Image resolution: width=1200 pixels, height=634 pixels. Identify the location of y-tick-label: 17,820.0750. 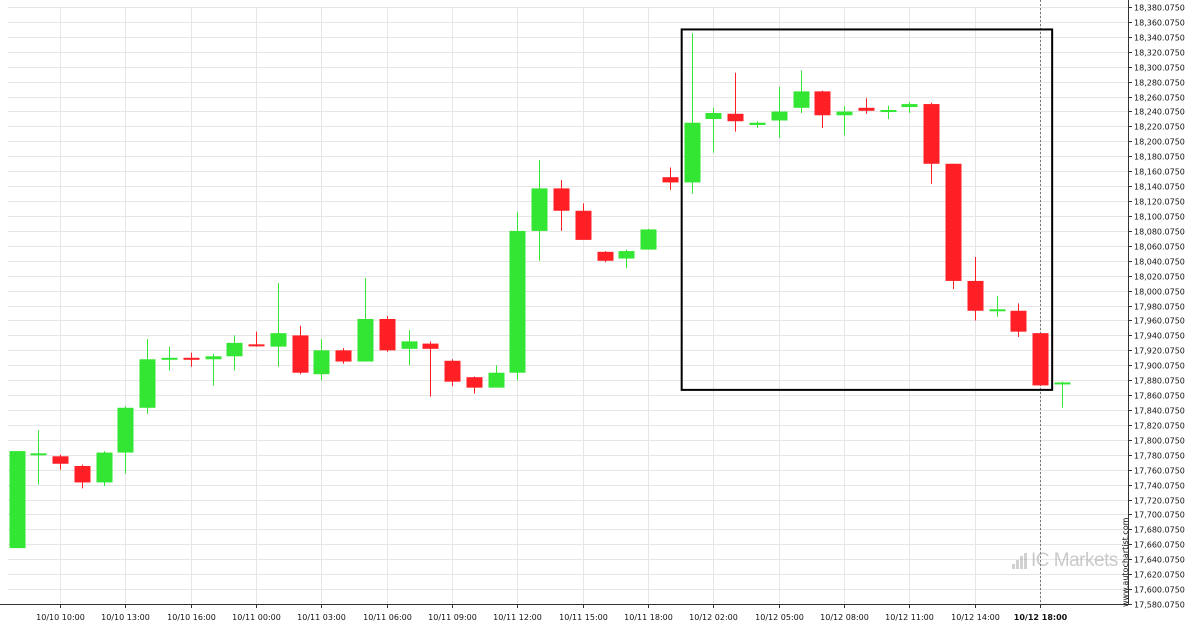
(1159, 426).